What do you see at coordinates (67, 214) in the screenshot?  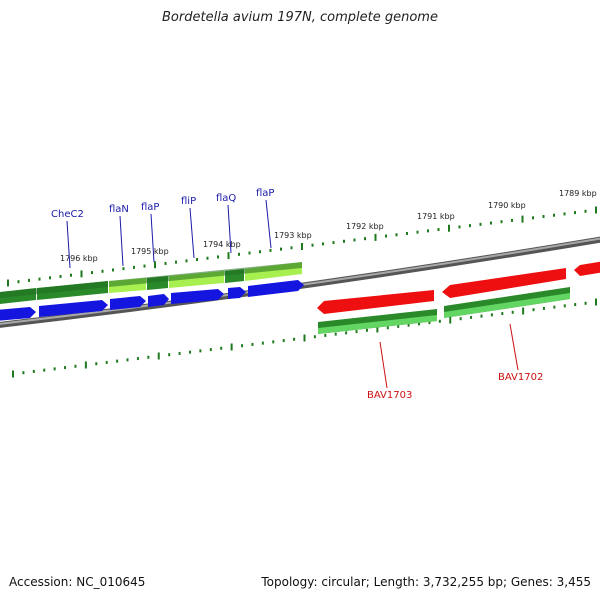 I see `gene-label: CheC2` at bounding box center [67, 214].